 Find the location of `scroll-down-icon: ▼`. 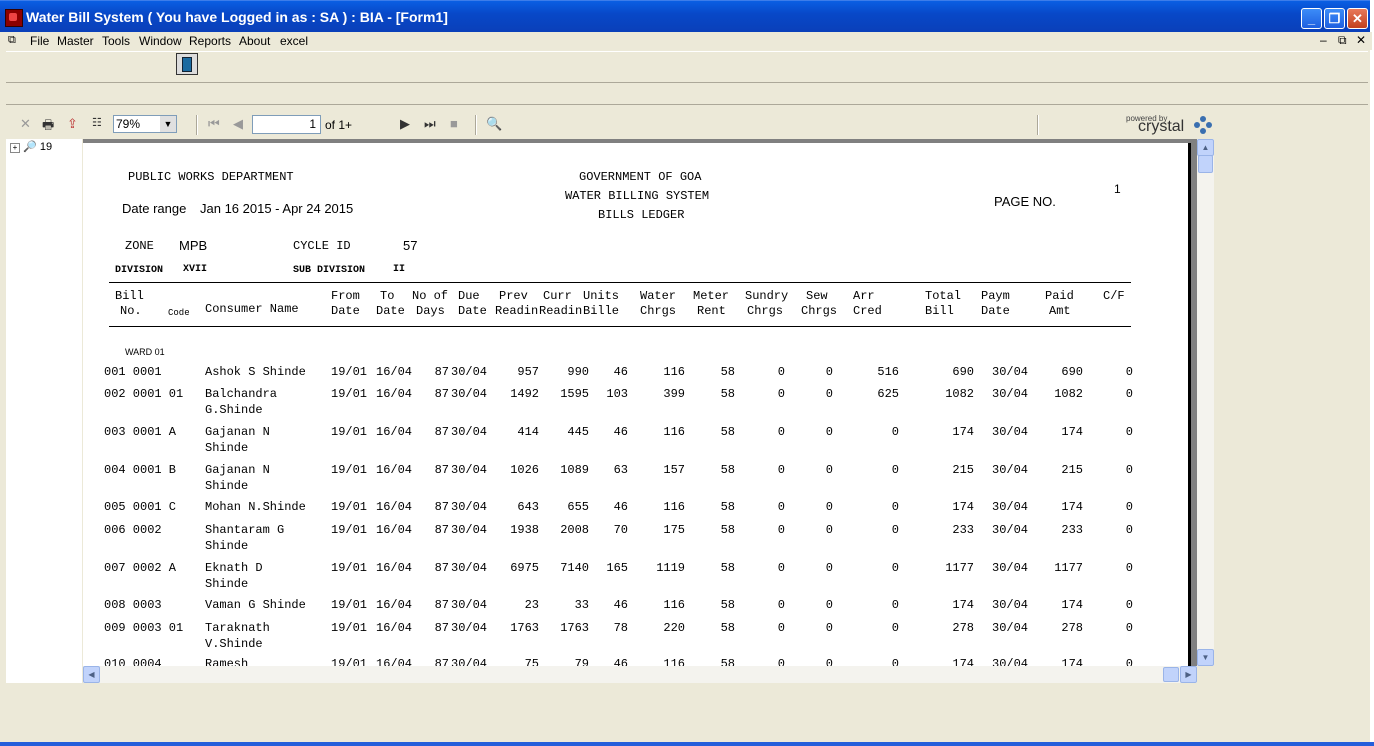

scroll-down-icon: ▼ is located at coordinates (1205, 657).